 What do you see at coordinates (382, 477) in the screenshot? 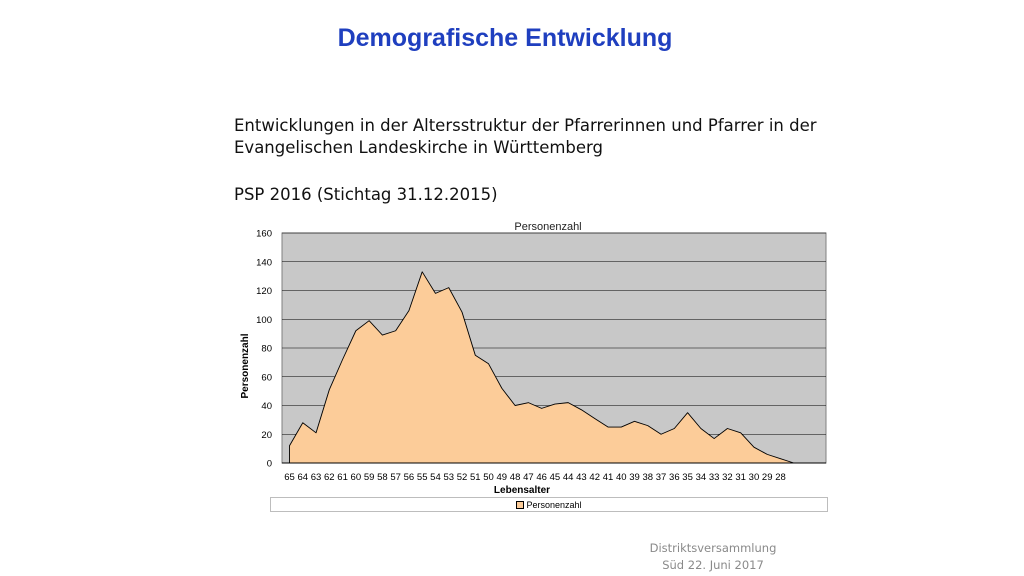
I see `x-tick-label: 58` at bounding box center [382, 477].